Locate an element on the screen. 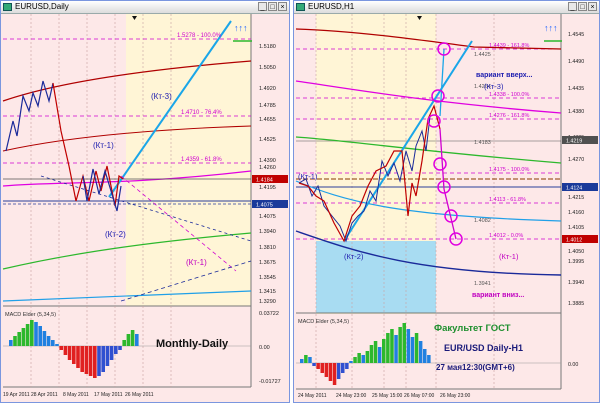 Image resolution: width=600 pixels, height=403 pixels. info-pair: EUR/USD Daily-H1 is located at coordinates (483, 348).